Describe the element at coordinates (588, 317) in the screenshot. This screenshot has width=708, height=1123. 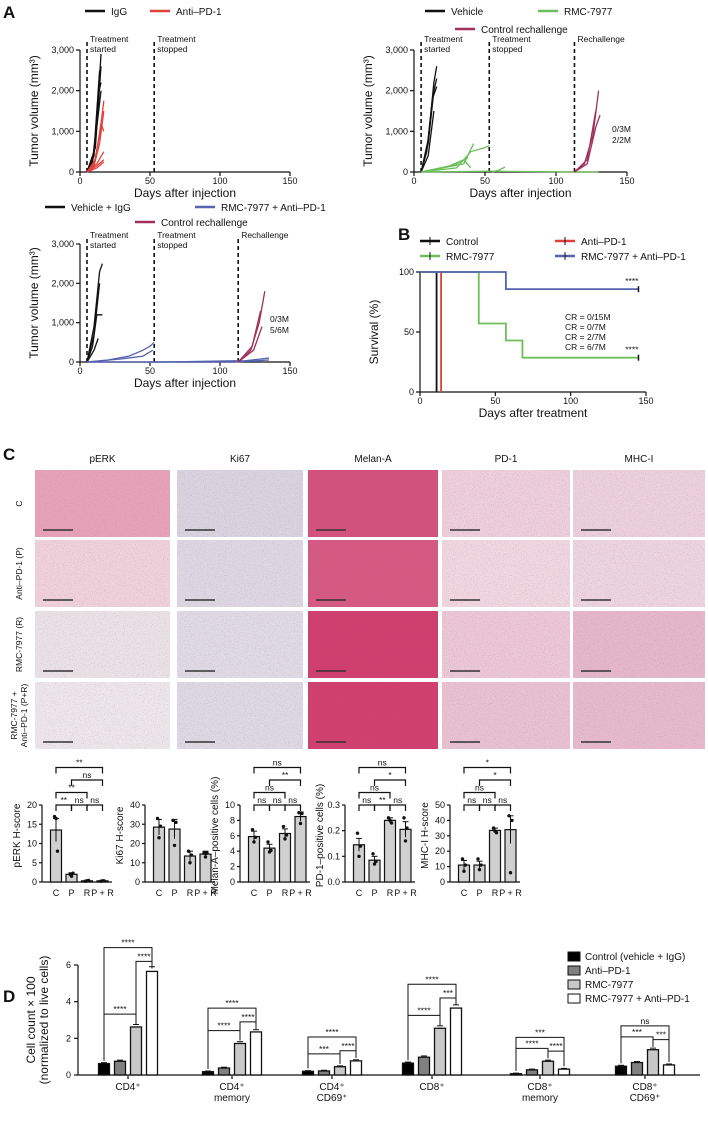
I see `complete-response-label: CR = 0/15M` at that location.